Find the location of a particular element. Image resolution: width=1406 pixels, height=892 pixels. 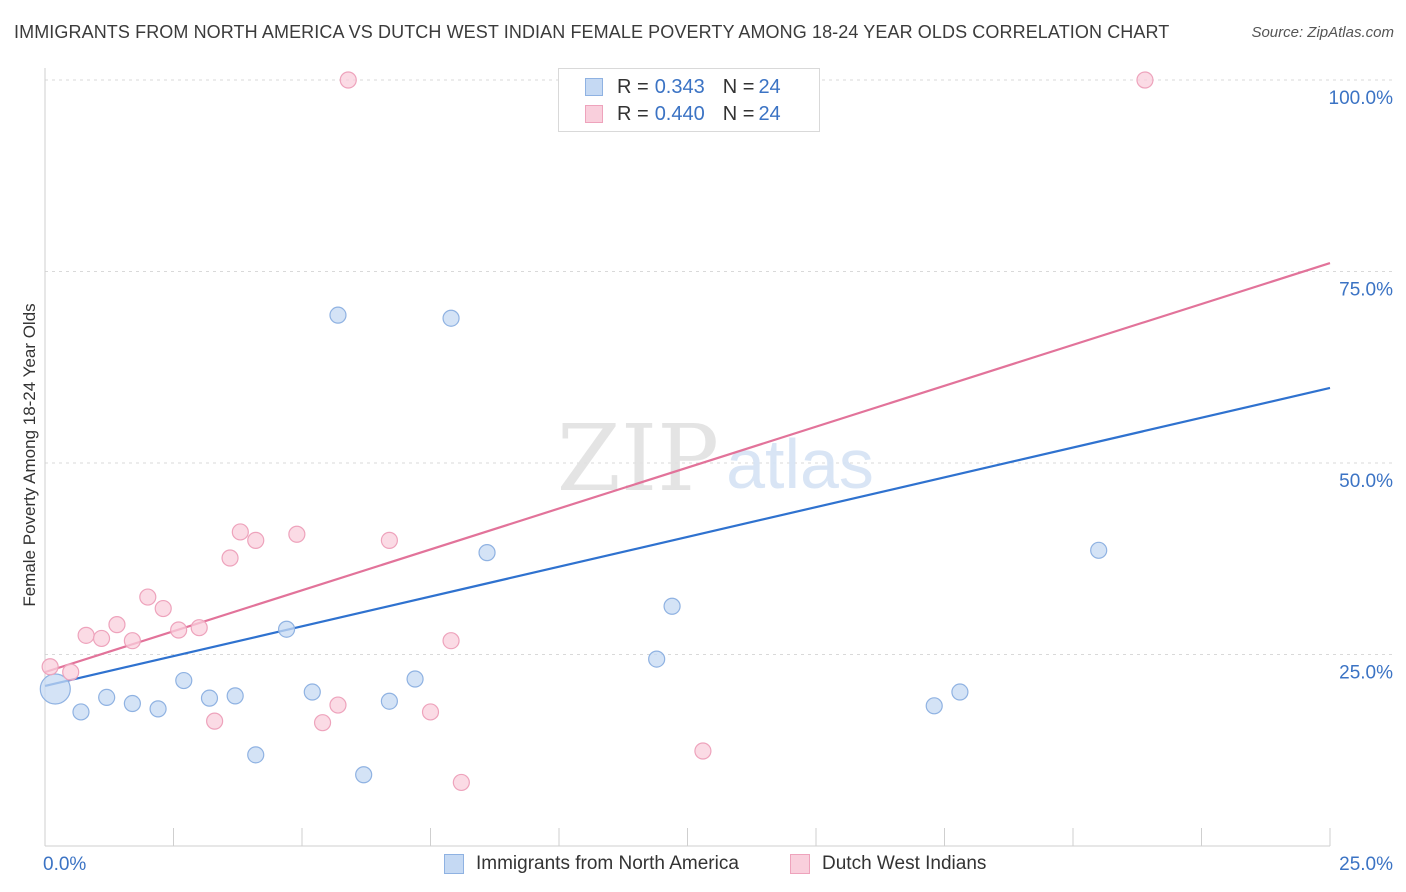

legend-r-label-a: R = is located at coordinates (633, 86).